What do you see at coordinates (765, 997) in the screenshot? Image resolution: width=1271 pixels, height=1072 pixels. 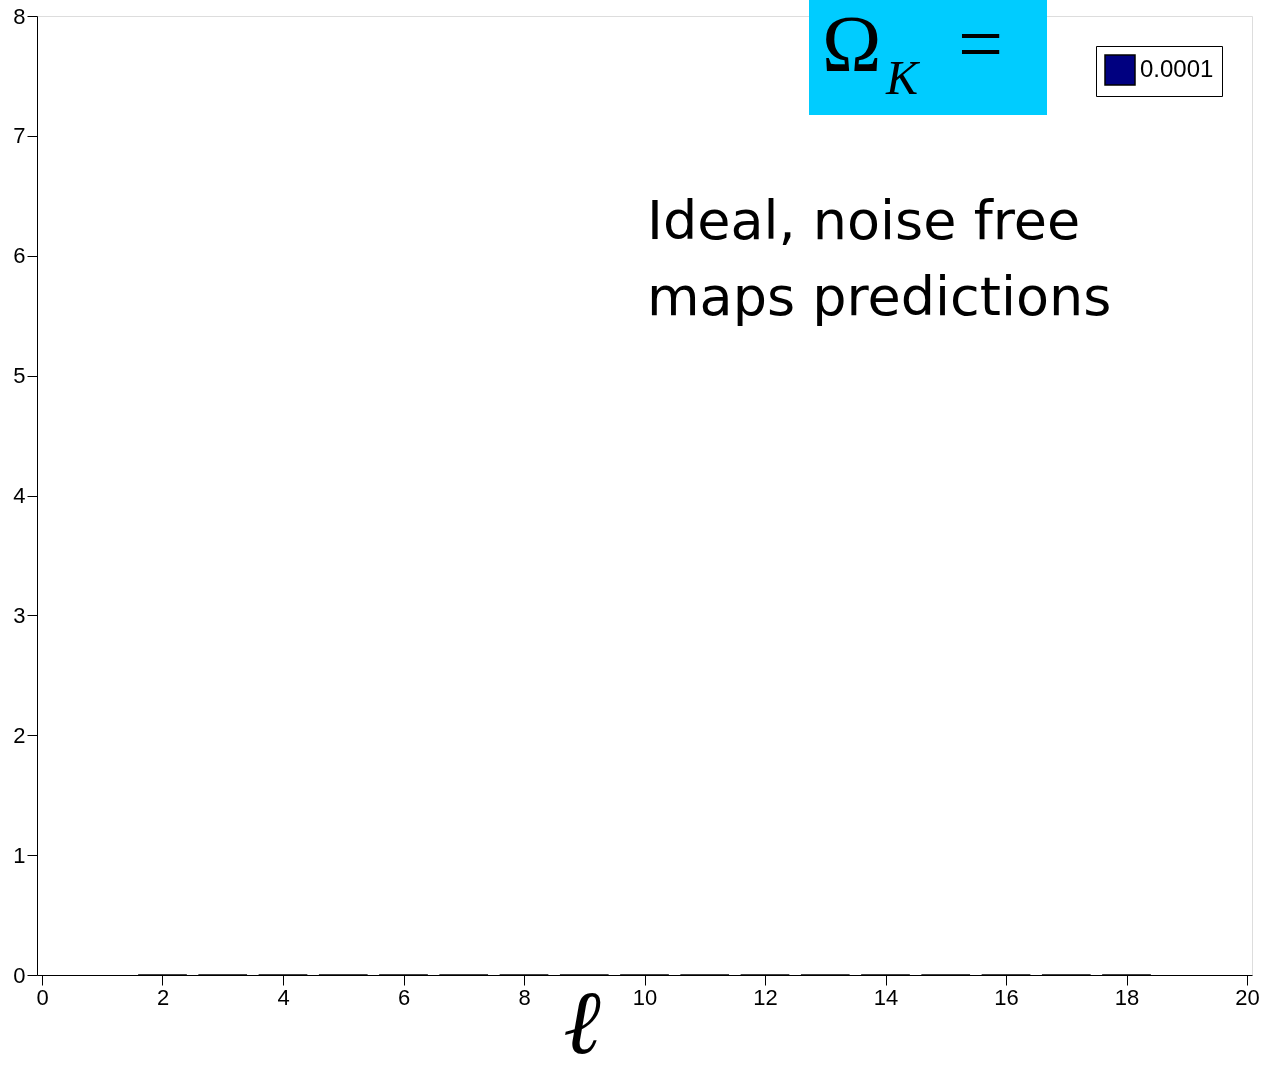 I see `x-tick-label: 12` at bounding box center [765, 997].